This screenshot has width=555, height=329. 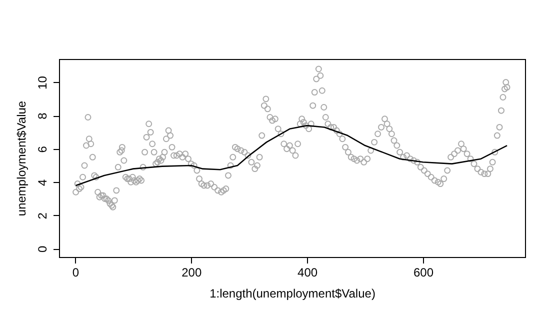 What do you see at coordinates (43, 249) in the screenshot?
I see `y-tick-label: 0` at bounding box center [43, 249].